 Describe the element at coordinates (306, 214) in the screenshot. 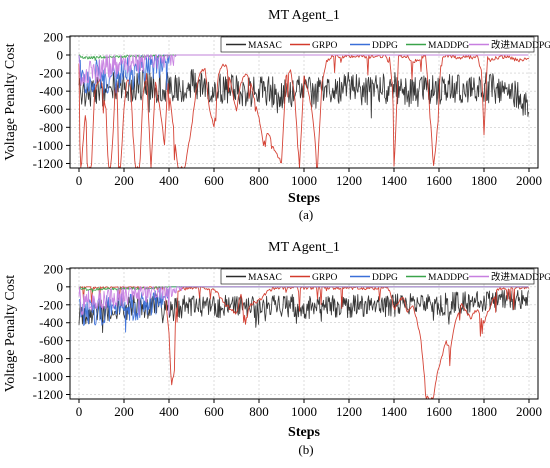

I see `panel-label: (a)` at that location.